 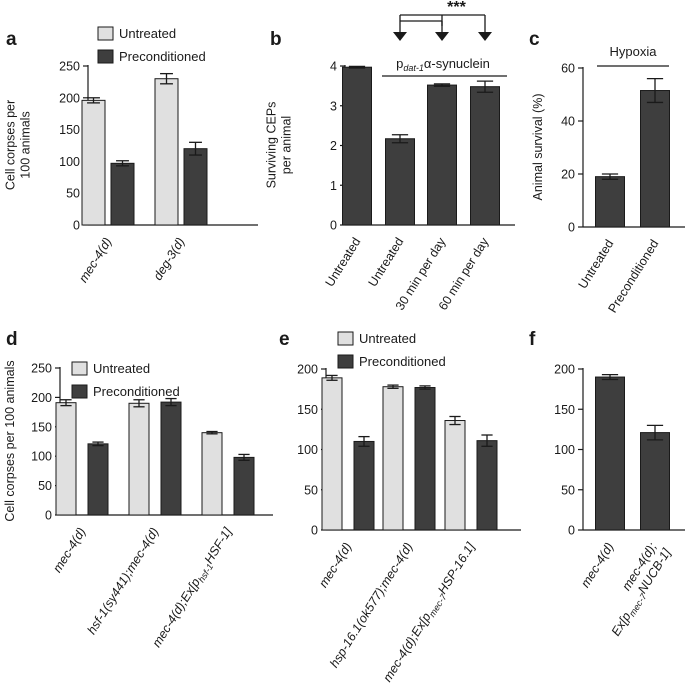 What do you see at coordinates (276, 39) in the screenshot?
I see `panel-letter-b: b` at bounding box center [276, 39].